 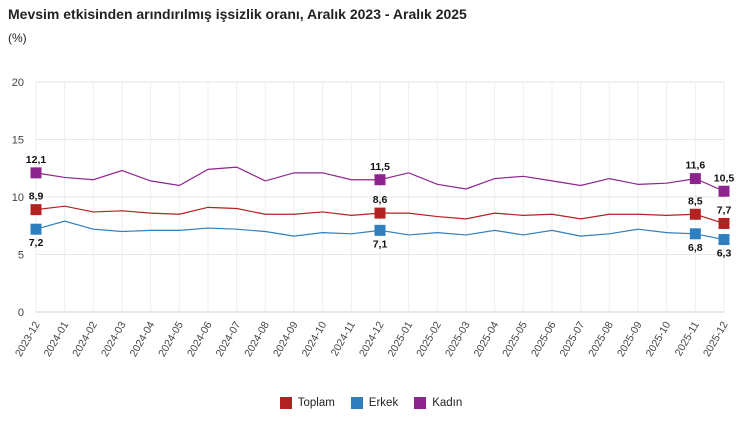 I want to click on x-tick-label: 2025-11, so click(x=687, y=338).